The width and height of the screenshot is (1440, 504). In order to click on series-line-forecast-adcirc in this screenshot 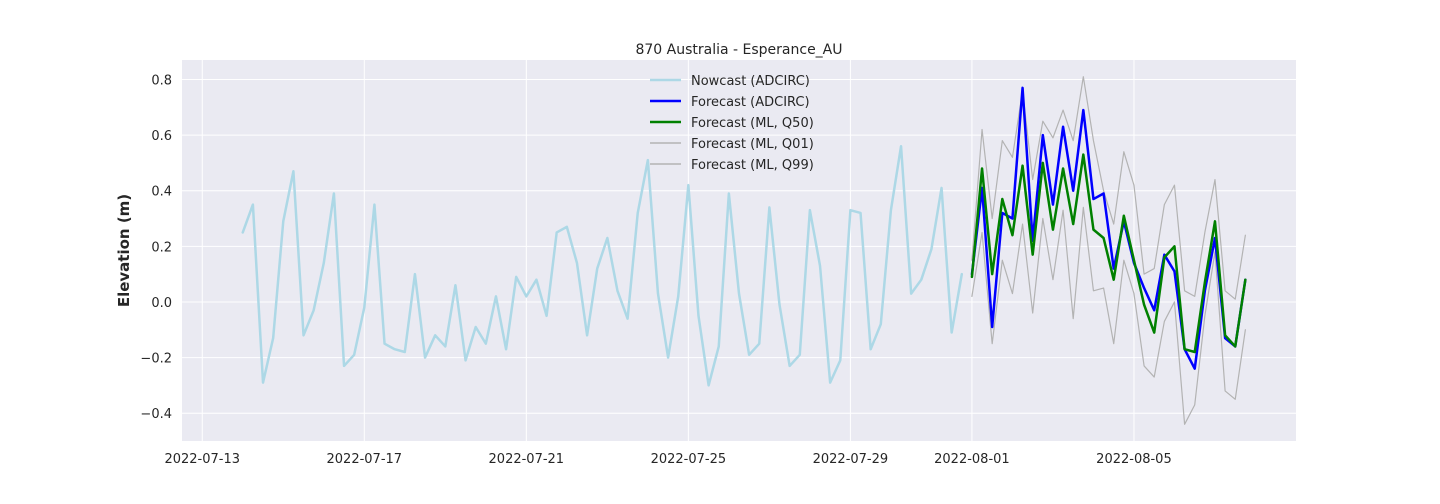, I will do `click(1108, 228)`.